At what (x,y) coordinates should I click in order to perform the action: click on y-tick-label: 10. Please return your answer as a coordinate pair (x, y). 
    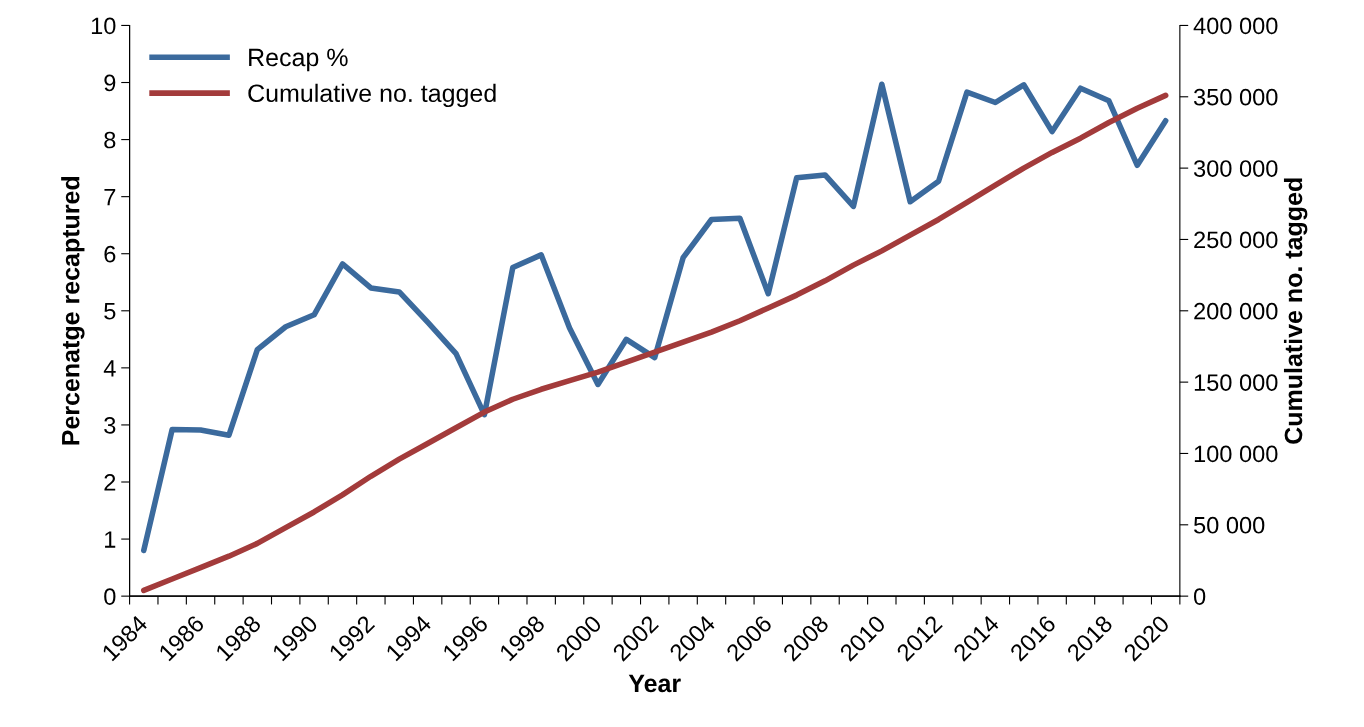
    Looking at the image, I should click on (103, 26).